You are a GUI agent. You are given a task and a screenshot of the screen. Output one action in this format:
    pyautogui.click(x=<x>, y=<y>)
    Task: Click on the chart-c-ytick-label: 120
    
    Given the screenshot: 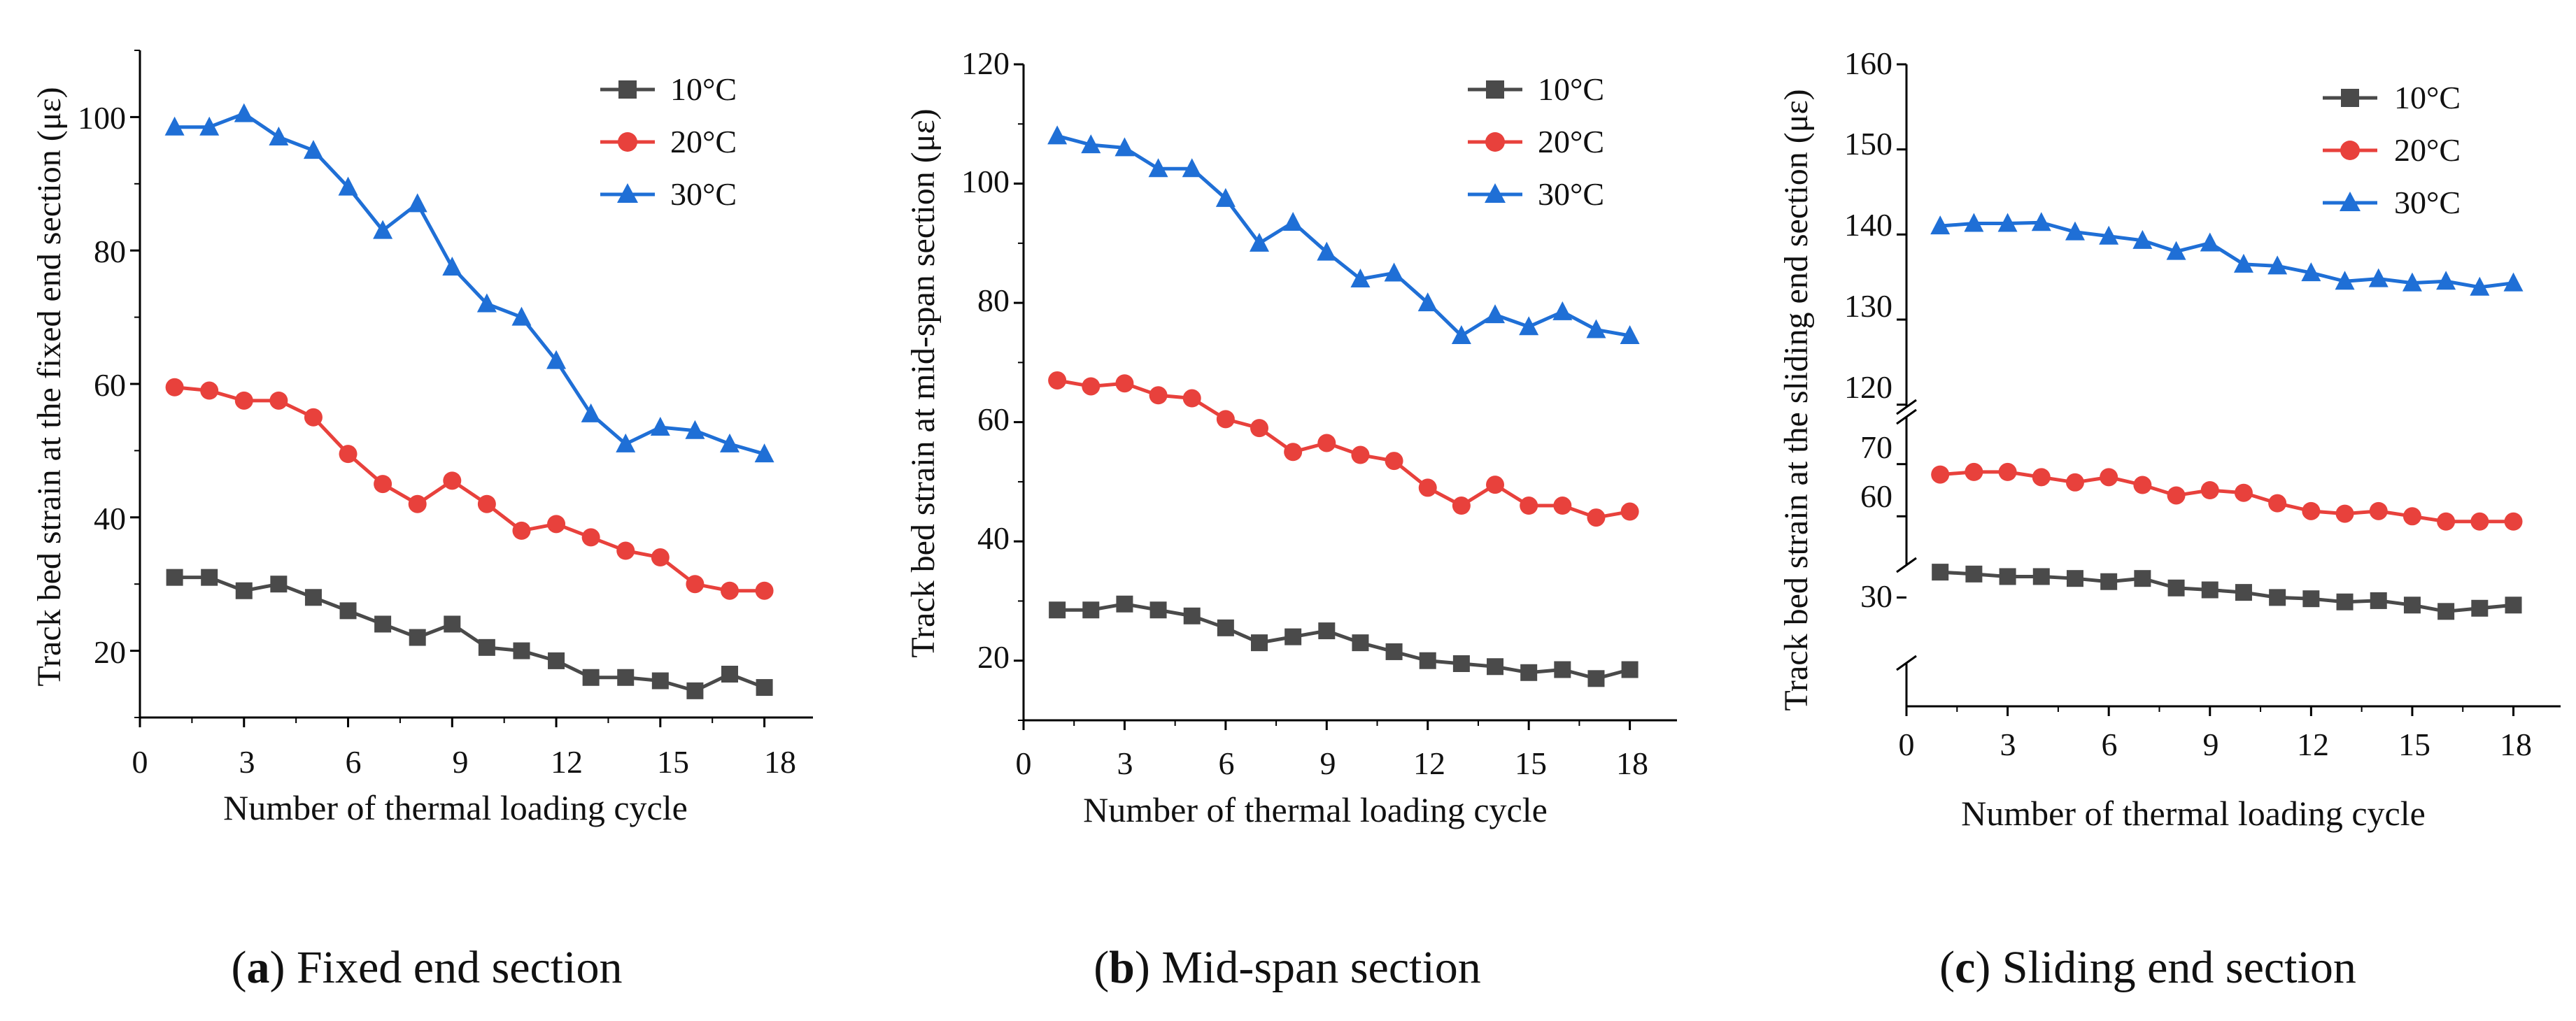 What is the action you would take?
    pyautogui.click(x=1868, y=387)
    